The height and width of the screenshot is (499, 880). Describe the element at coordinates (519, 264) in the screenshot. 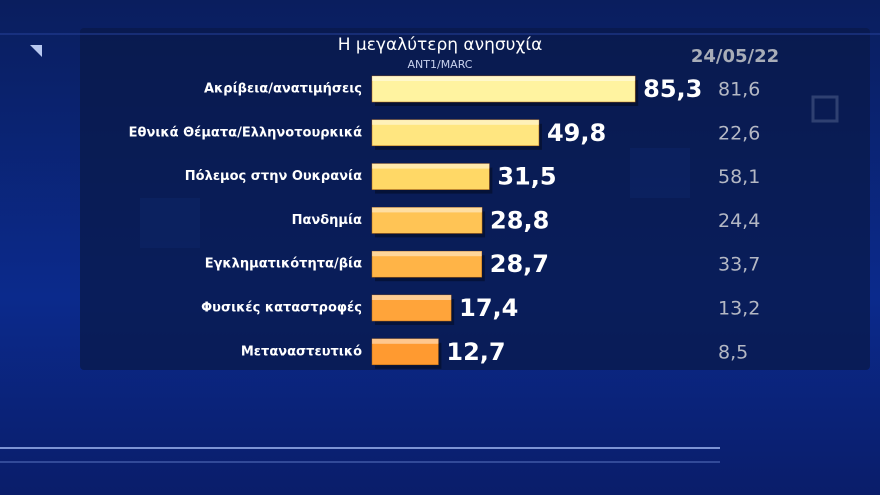

I see `value-label: 28,7` at that location.